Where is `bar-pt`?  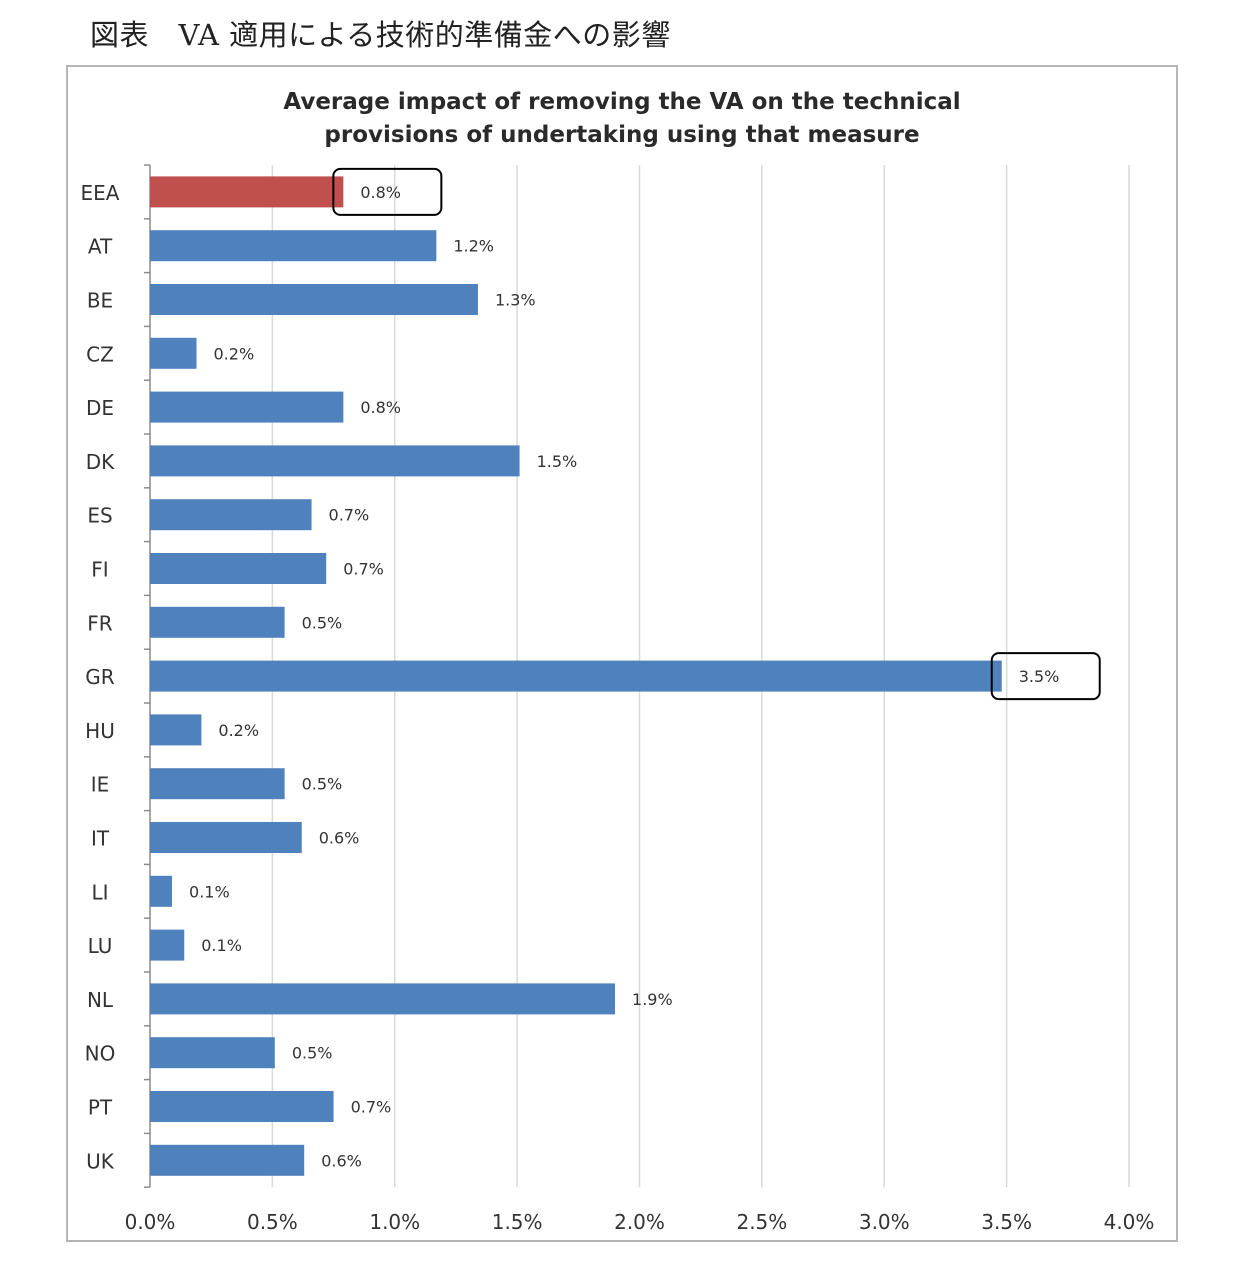 bar-pt is located at coordinates (242, 1106).